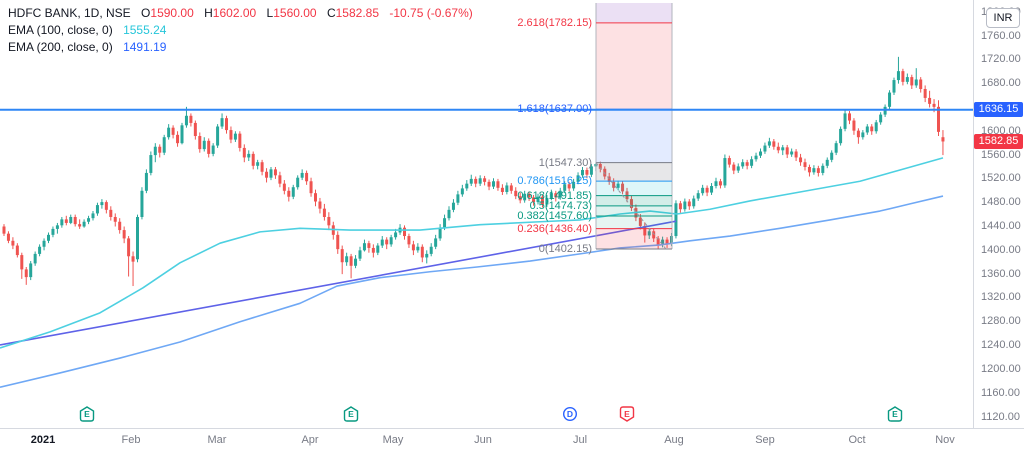  I want to click on ohlc-open-label: O, so click(146, 13).